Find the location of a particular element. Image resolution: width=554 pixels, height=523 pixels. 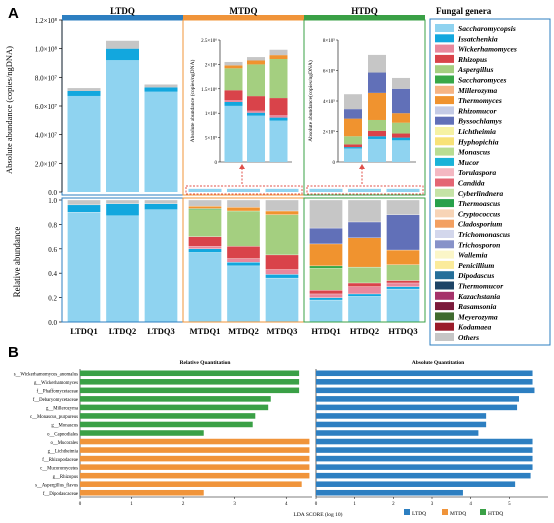

legend-swatch-byssochlamys is located at coordinates (444, 120).